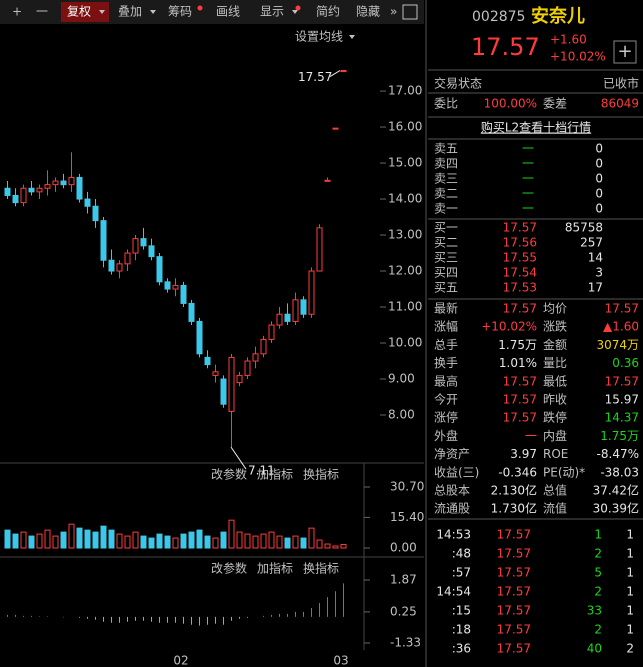 The width and height of the screenshot is (643, 667). What do you see at coordinates (405, 127) in the screenshot?
I see `y-tick-label: 16.00` at bounding box center [405, 127].